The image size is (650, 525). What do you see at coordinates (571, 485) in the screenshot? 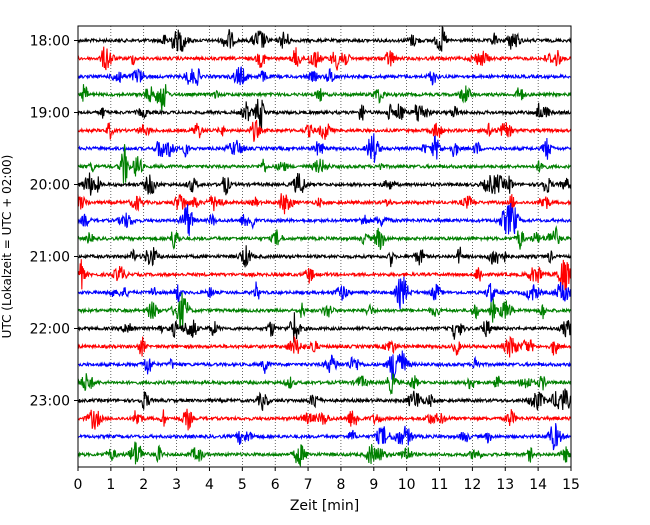
I see `x-tick-label: 15` at bounding box center [571, 485].